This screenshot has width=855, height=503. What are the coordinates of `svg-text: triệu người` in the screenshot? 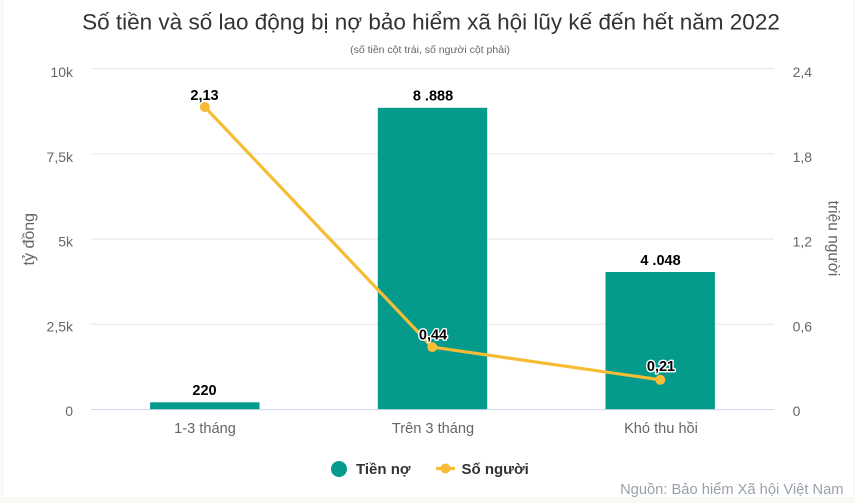 It's located at (833, 239).